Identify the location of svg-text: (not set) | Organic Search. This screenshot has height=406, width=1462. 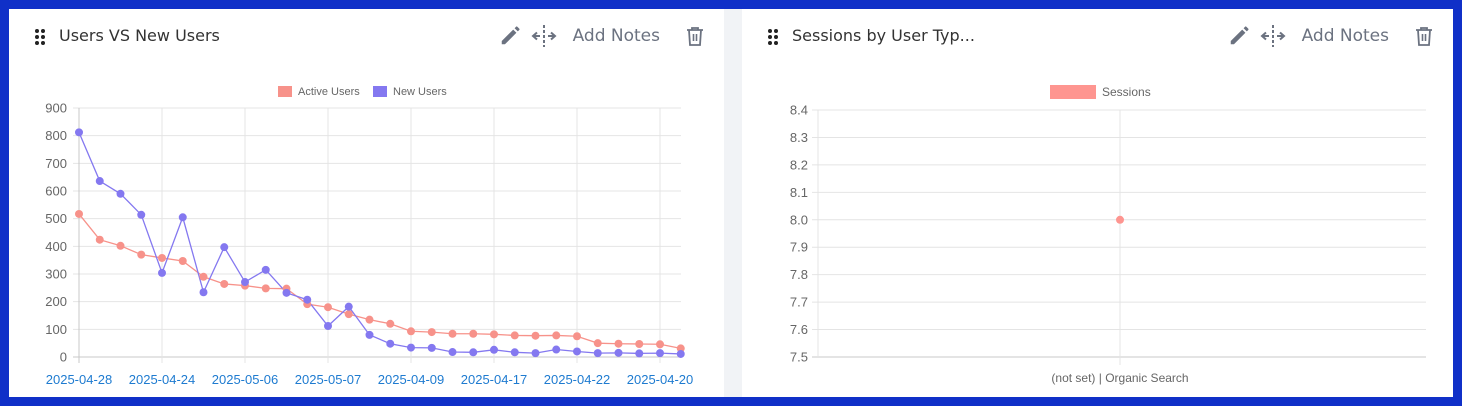
(1119, 378).